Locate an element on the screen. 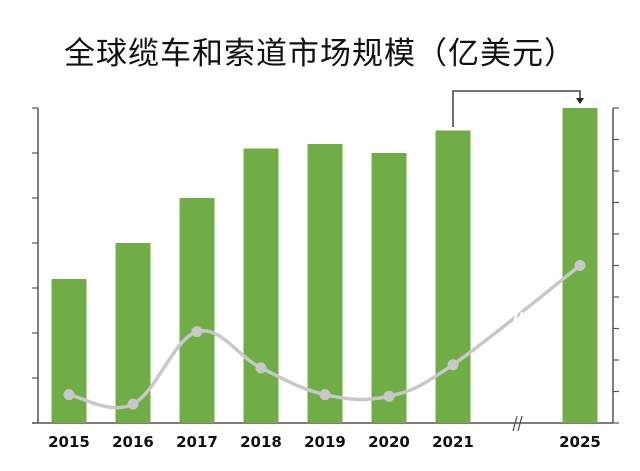 The height and width of the screenshot is (471, 640). line-point-2019 is located at coordinates (325, 395).